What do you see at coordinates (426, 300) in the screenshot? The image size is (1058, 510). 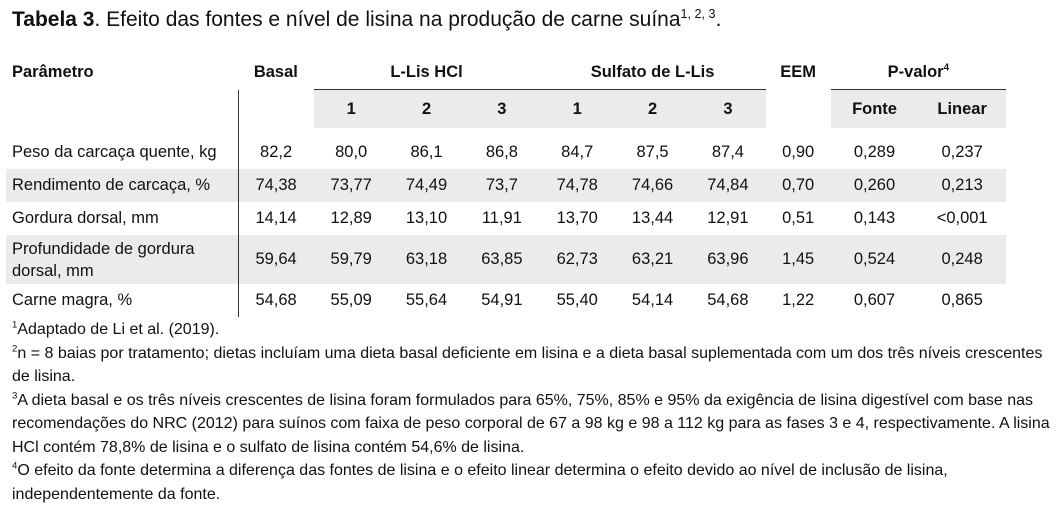 I see `cell: 55,64` at bounding box center [426, 300].